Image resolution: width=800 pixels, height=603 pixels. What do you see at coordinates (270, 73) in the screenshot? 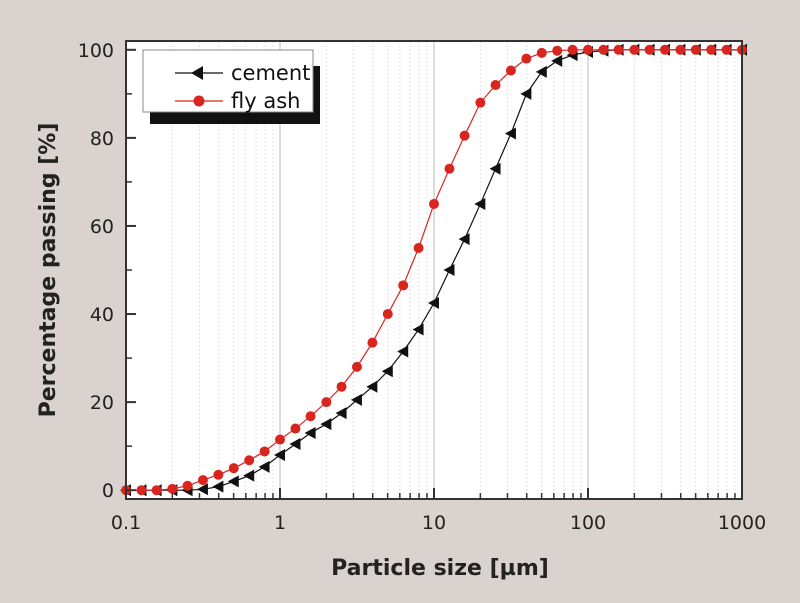
I see `legend-cement-label: cement` at bounding box center [270, 73].